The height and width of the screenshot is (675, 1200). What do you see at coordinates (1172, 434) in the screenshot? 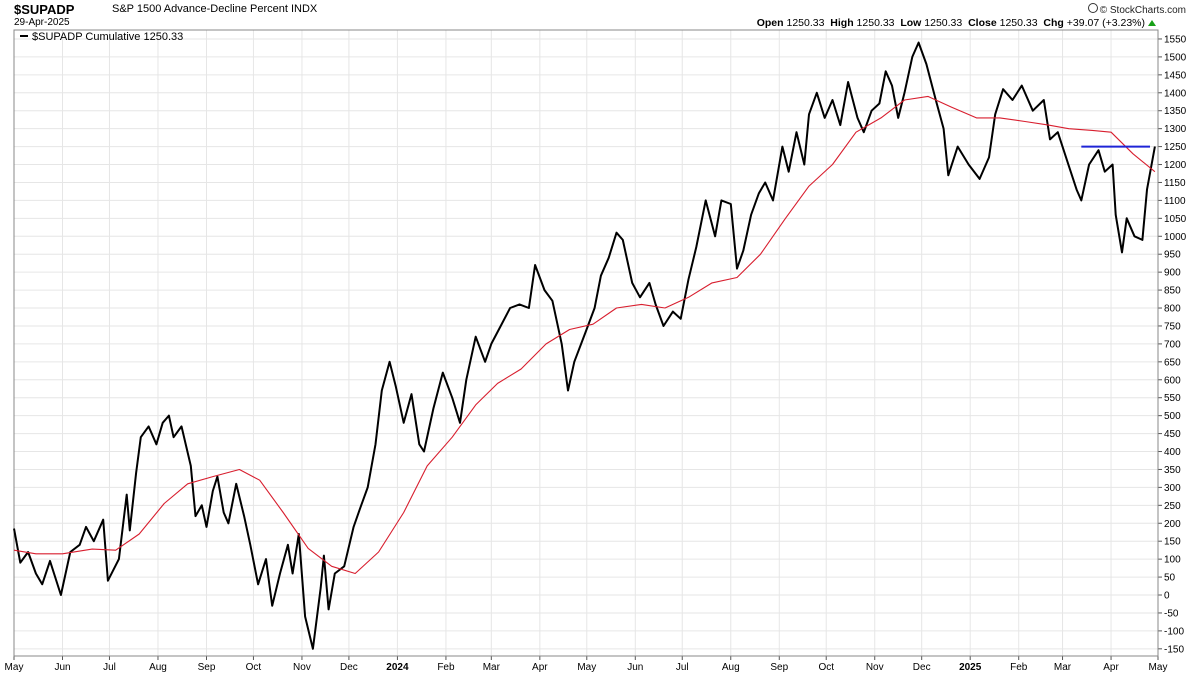
I see `y-tick-label: 450` at bounding box center [1172, 434].